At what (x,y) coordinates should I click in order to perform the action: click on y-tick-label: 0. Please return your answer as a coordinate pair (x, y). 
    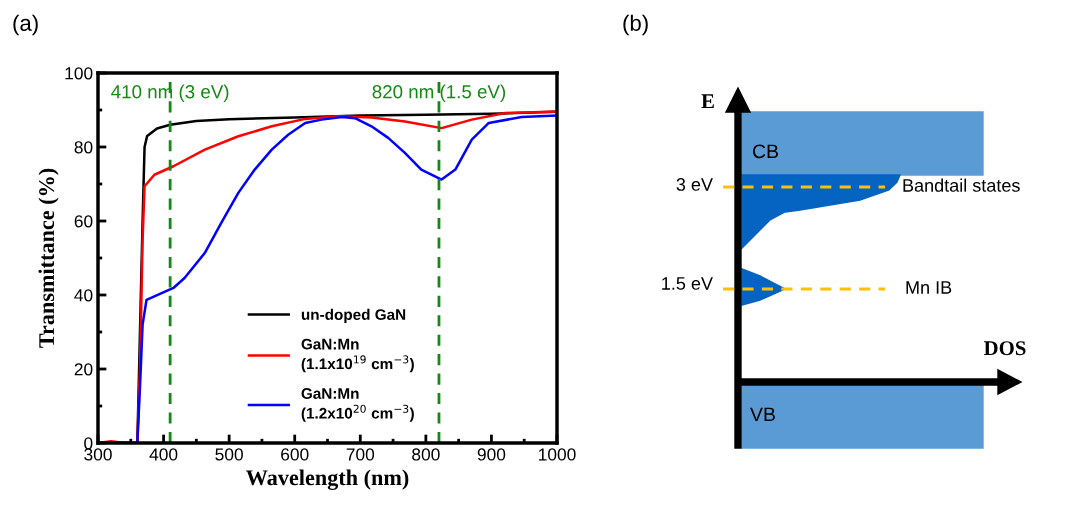
    Looking at the image, I should click on (88, 443).